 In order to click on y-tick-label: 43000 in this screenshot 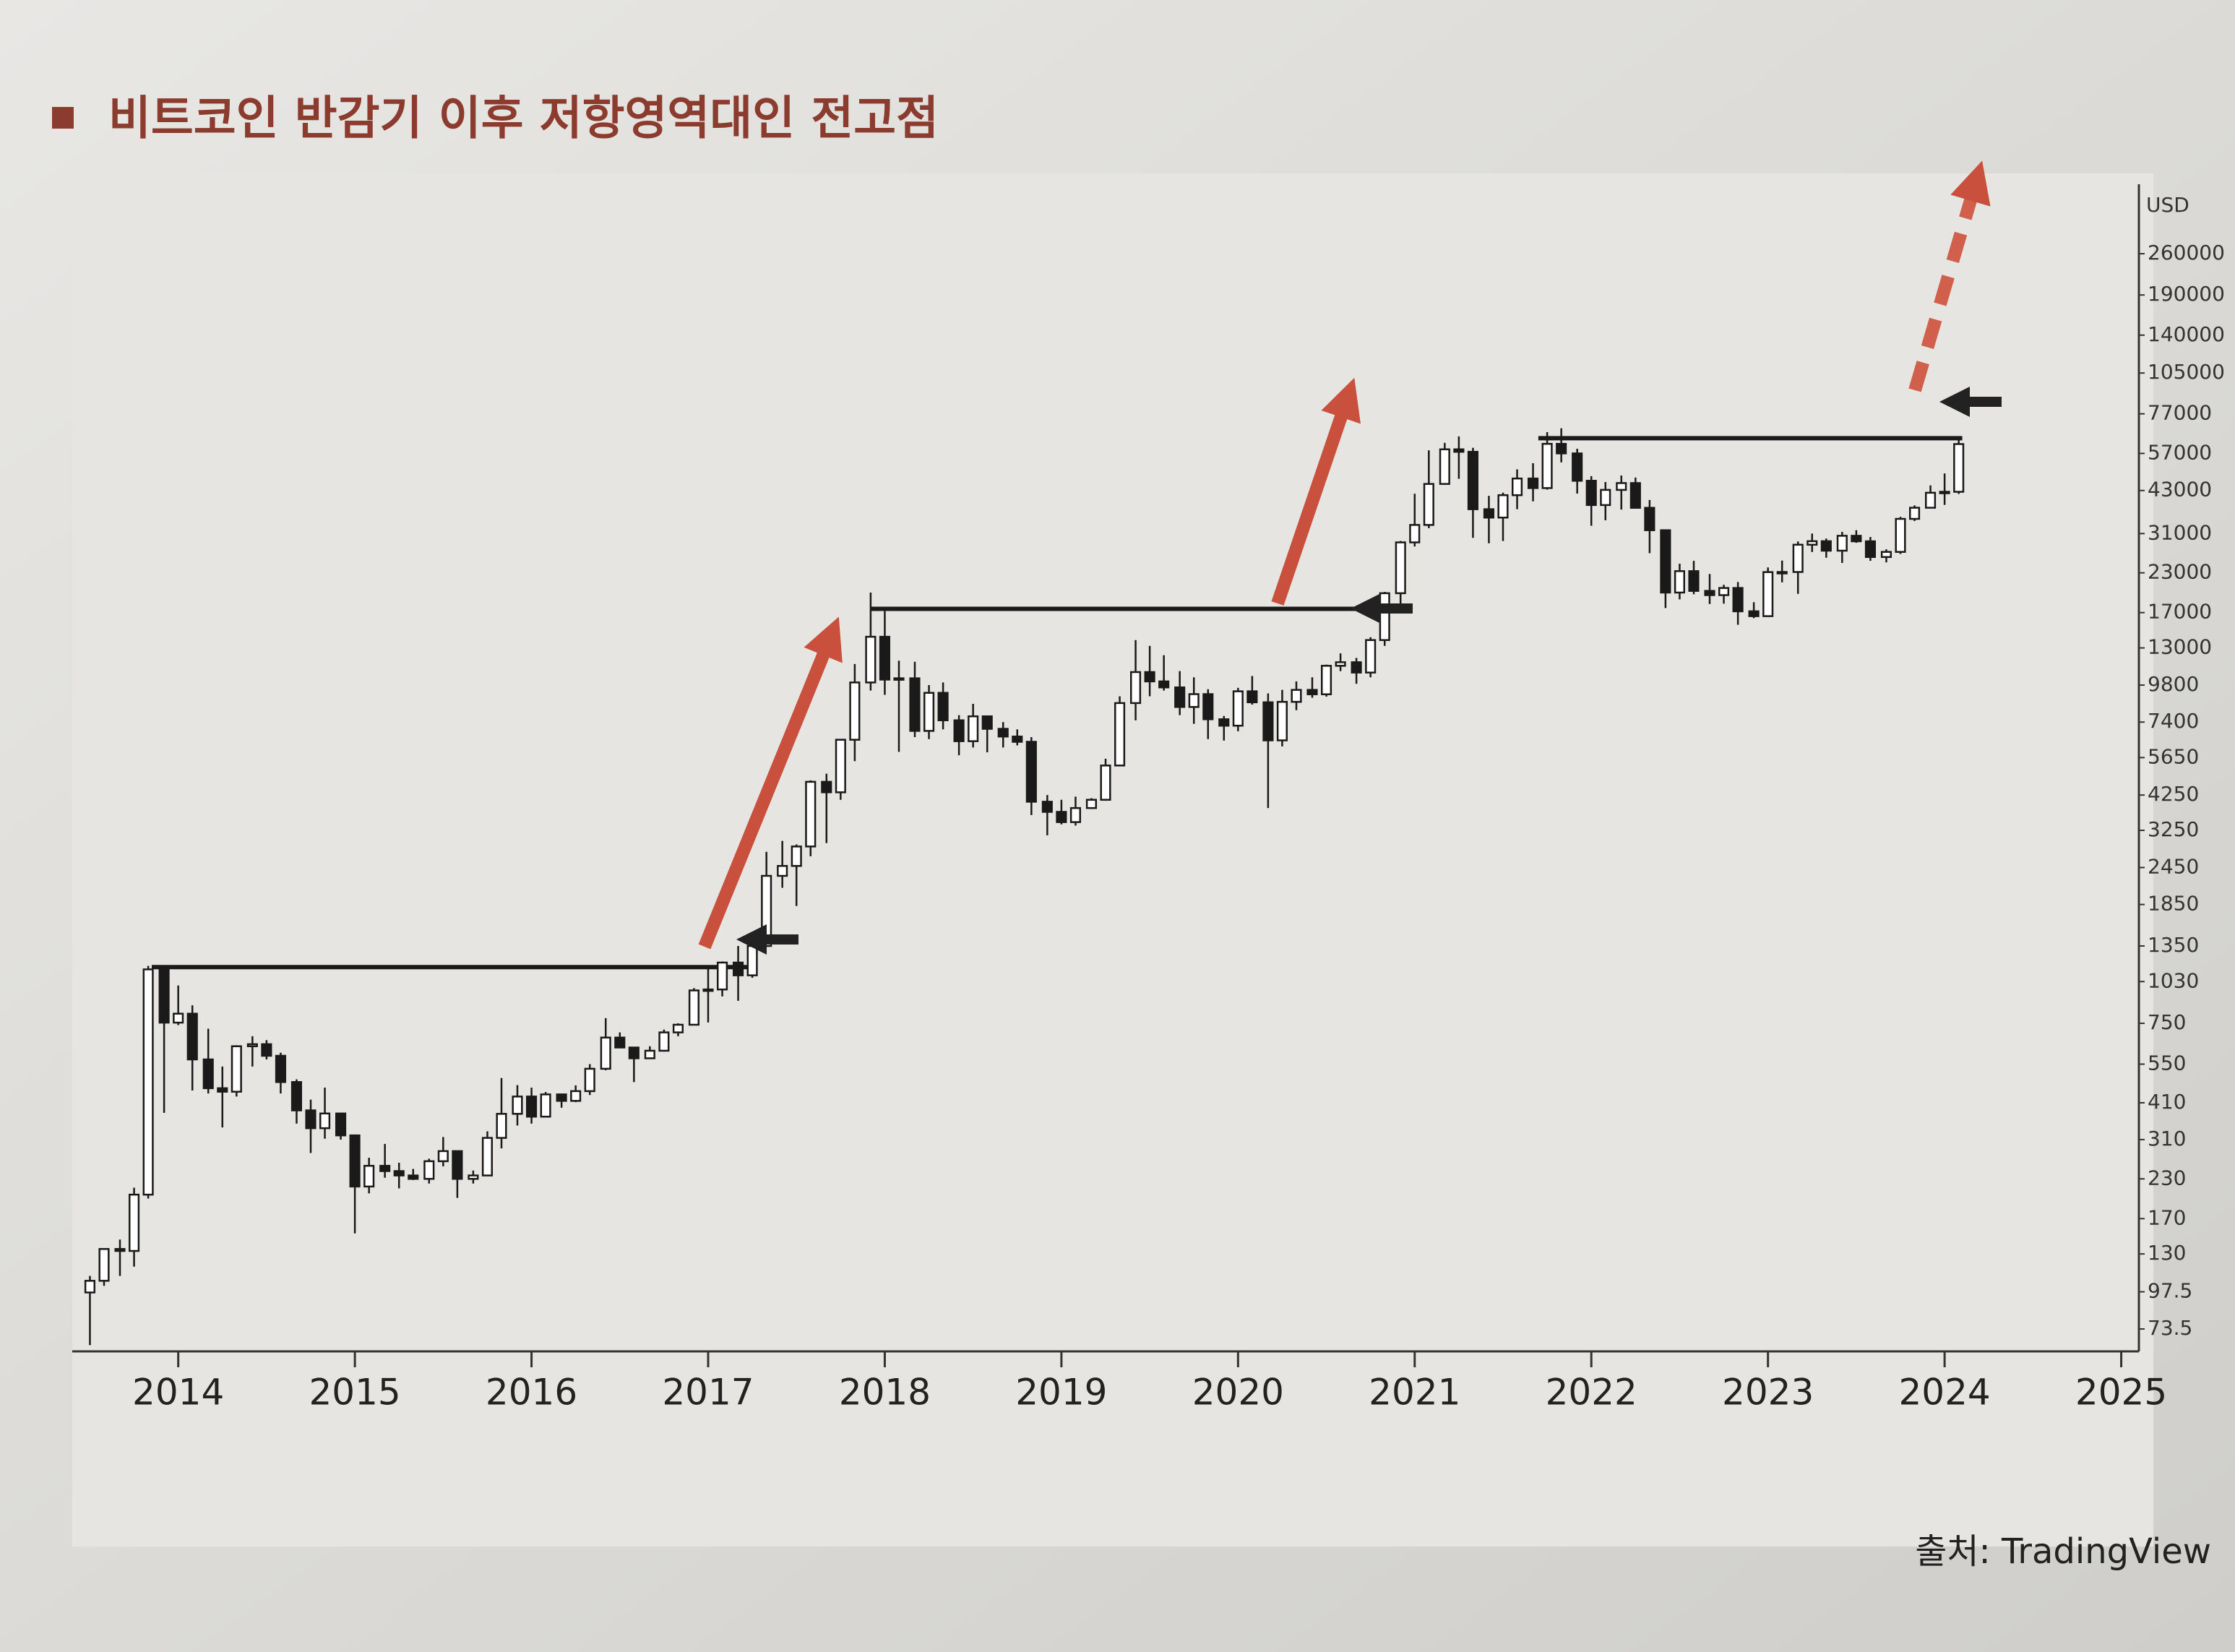, I will do `click(2180, 490)`.